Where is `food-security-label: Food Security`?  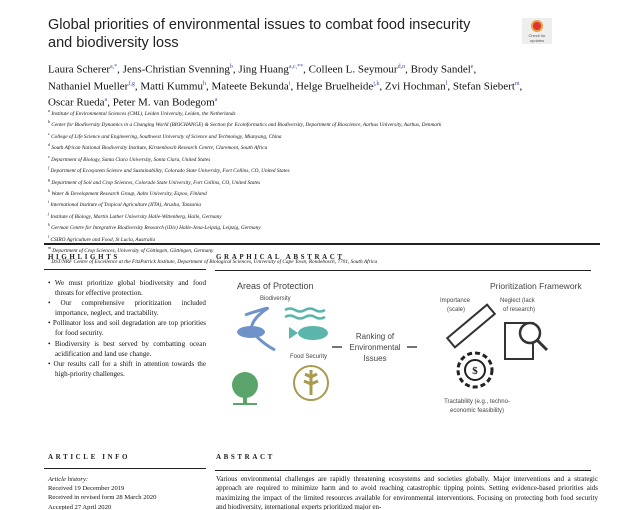
food-security-label: Food Security is located at coordinates (308, 357).